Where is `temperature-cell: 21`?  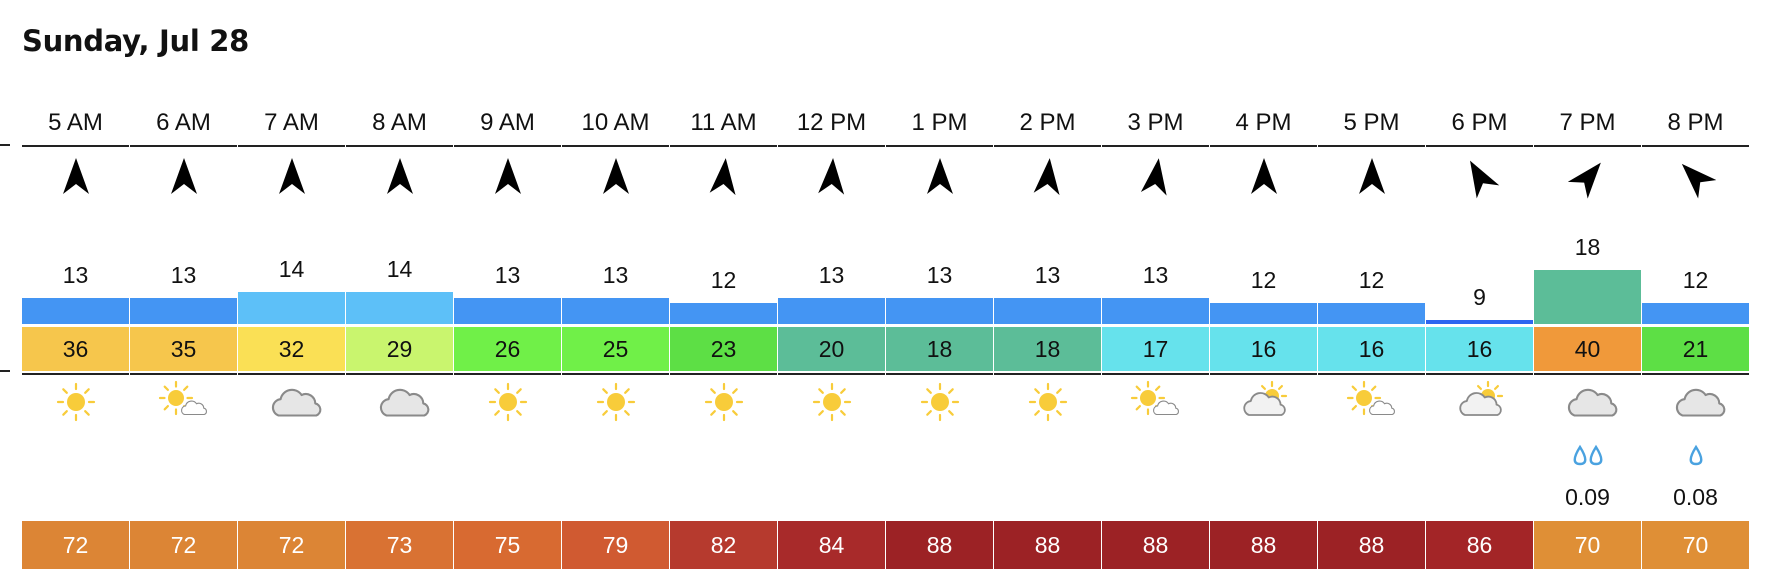
temperature-cell: 21 is located at coordinates (1695, 349).